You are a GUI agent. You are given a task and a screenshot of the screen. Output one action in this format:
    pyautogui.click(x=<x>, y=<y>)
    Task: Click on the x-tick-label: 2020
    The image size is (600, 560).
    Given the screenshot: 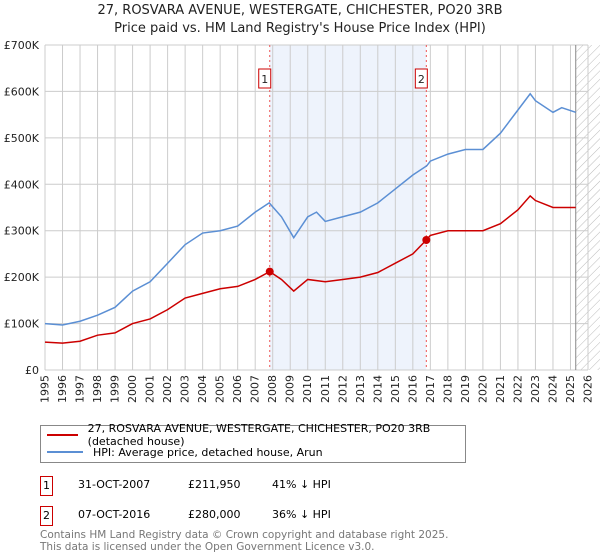 What is the action you would take?
    pyautogui.click(x=482, y=389)
    